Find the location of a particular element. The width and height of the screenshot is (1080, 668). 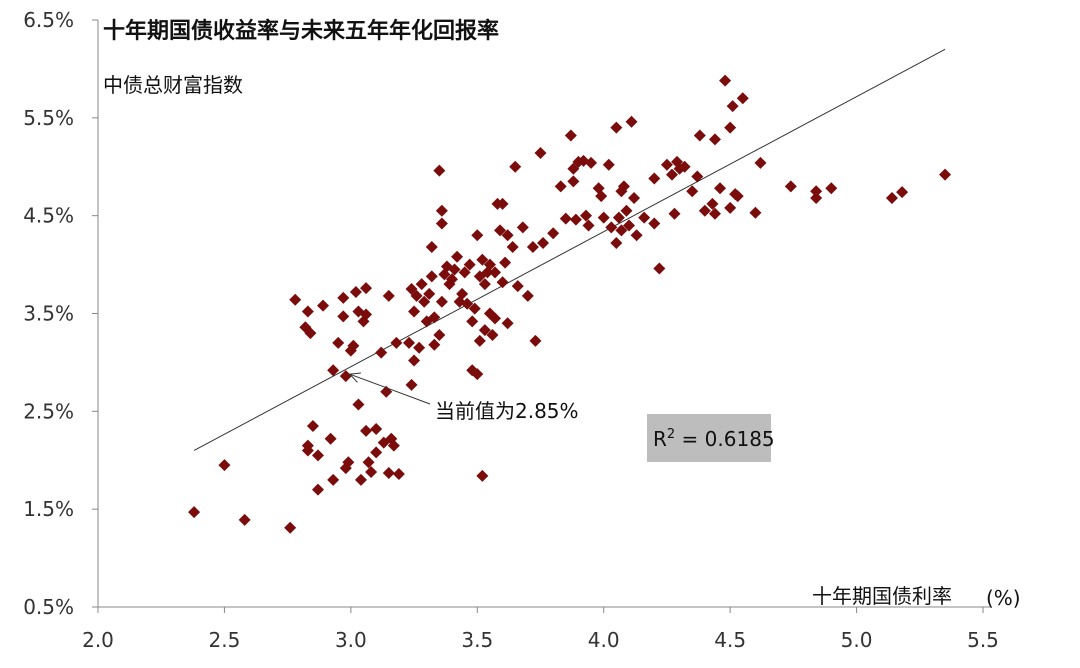

x-tick-label: 2.5 is located at coordinates (225, 640).